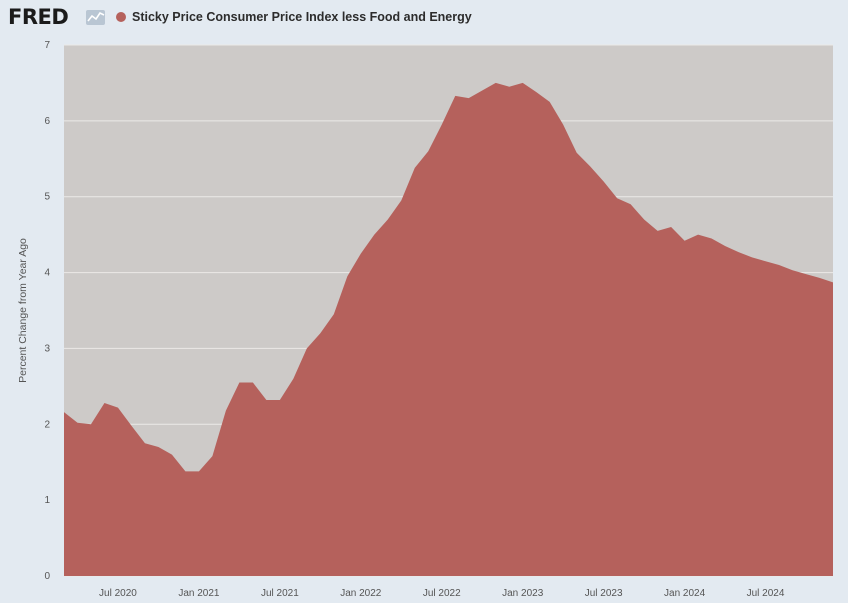 The height and width of the screenshot is (603, 848). I want to click on y-tick-label: 3, so click(47, 348).